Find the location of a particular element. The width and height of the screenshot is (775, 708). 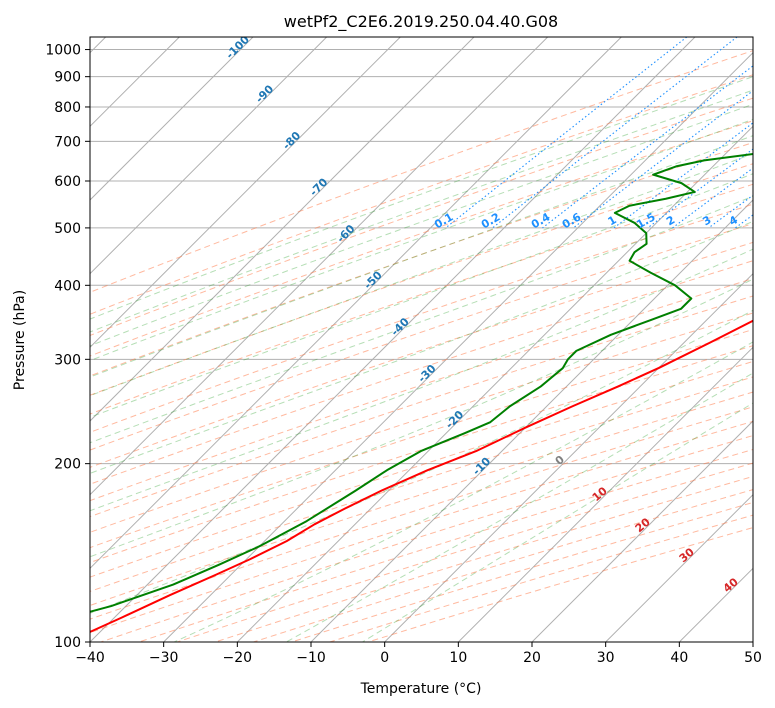

x-tick-label: −30 is located at coordinates (164, 658).